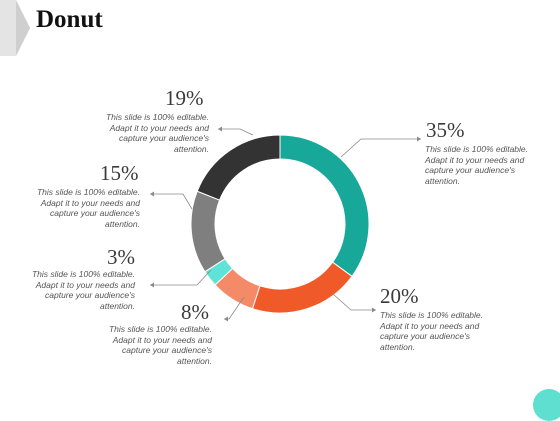 This screenshot has width=560, height=421. Describe the element at coordinates (15, 28) in the screenshot. I see `corner-decoration` at that location.